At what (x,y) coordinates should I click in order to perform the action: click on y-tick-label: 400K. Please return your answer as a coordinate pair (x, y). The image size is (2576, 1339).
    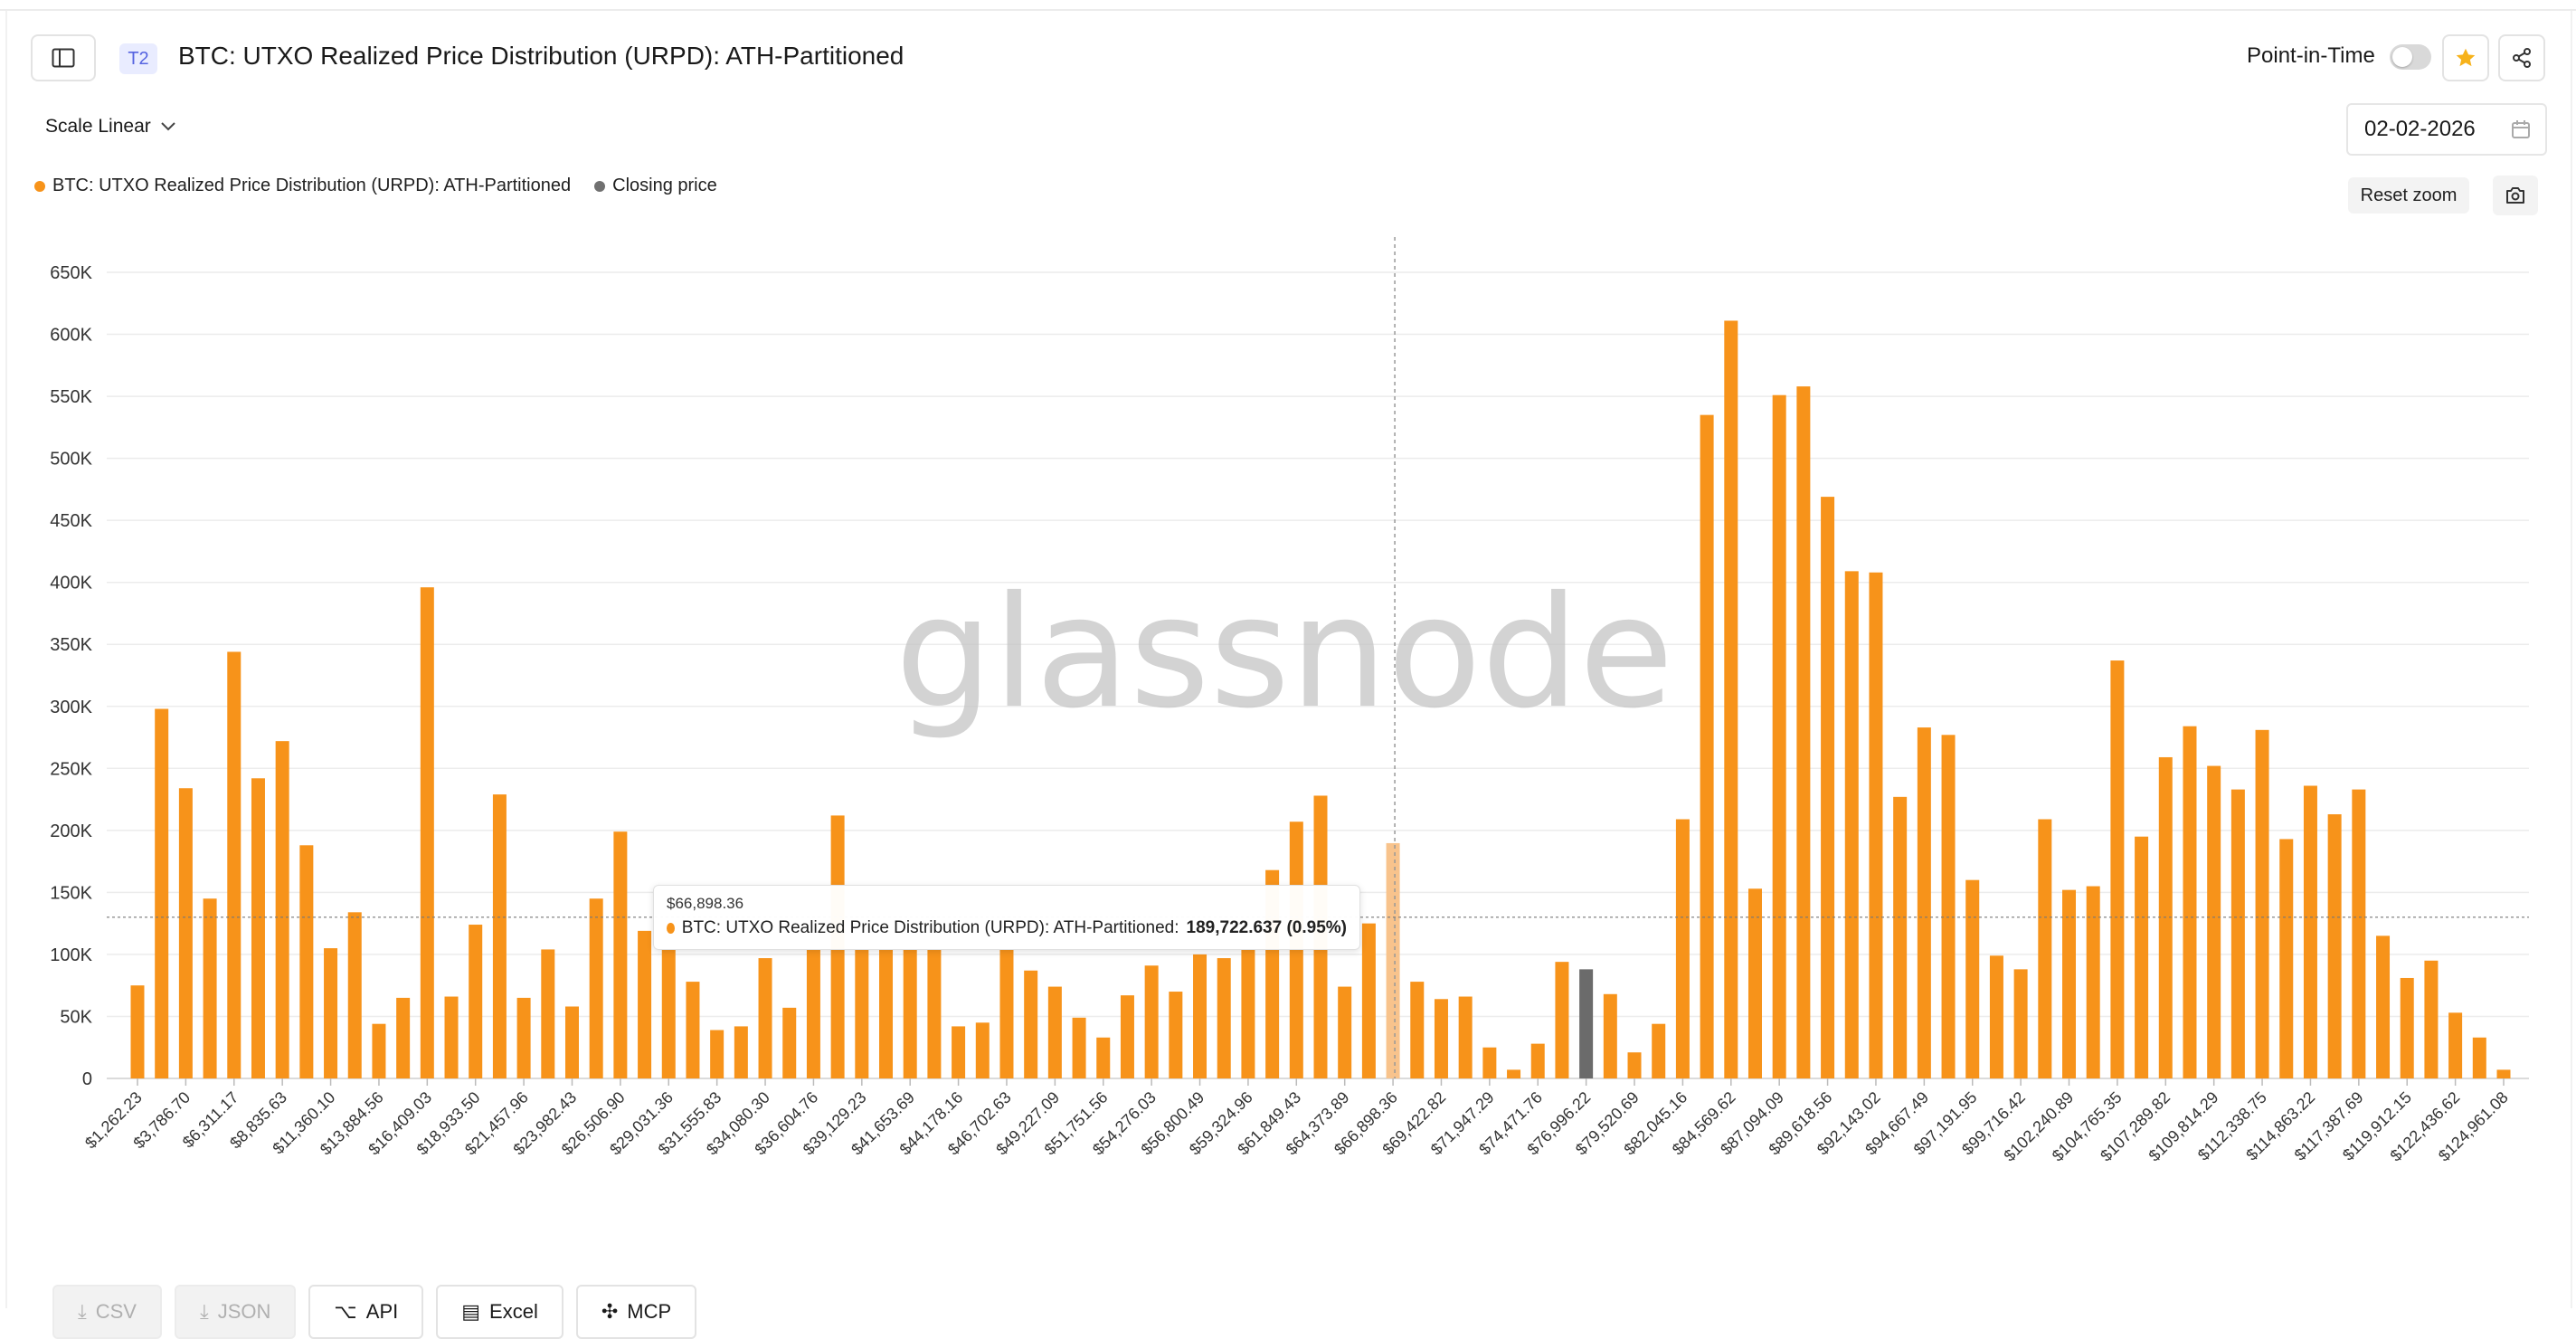
    Looking at the image, I should click on (71, 584).